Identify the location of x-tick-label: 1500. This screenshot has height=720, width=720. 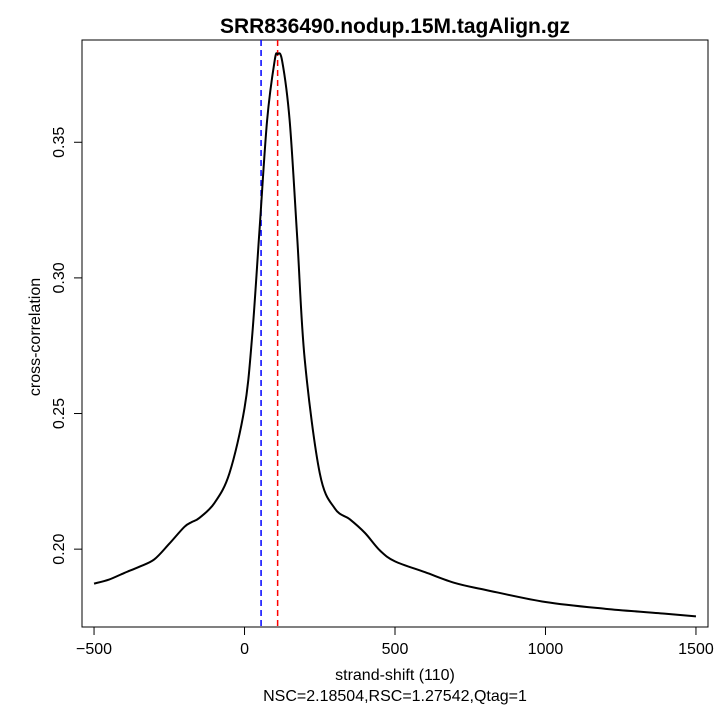
(696, 649).